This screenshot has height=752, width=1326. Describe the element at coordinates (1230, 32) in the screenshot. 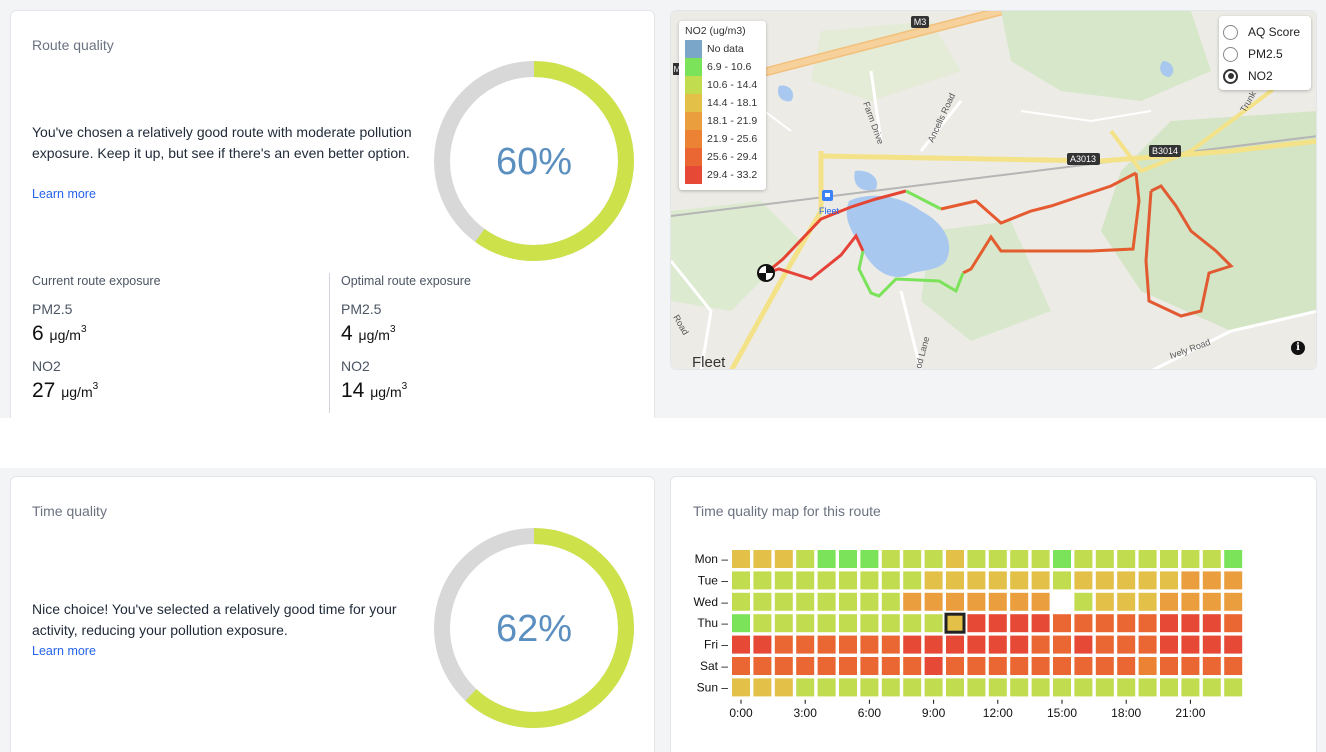

I see `radio-button` at that location.